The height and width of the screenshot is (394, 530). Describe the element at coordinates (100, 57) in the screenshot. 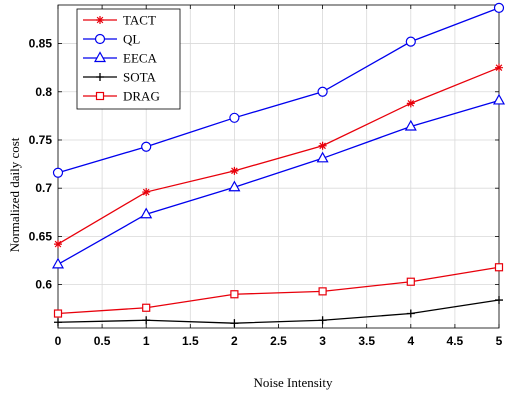

I see `legend-marker-eeca` at that location.